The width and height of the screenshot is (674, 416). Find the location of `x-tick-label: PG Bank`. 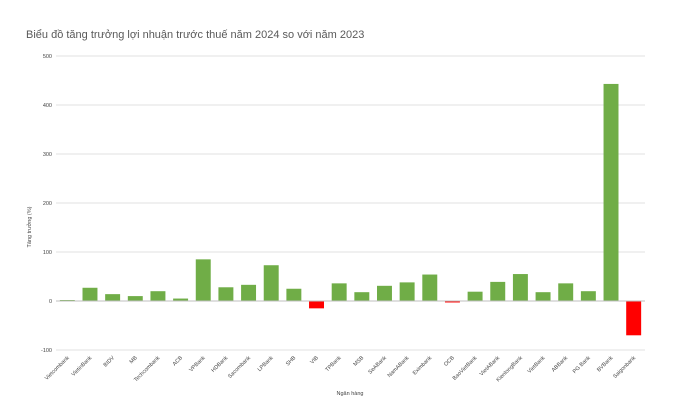

x-tick-label: PG Bank is located at coordinates (582, 365).